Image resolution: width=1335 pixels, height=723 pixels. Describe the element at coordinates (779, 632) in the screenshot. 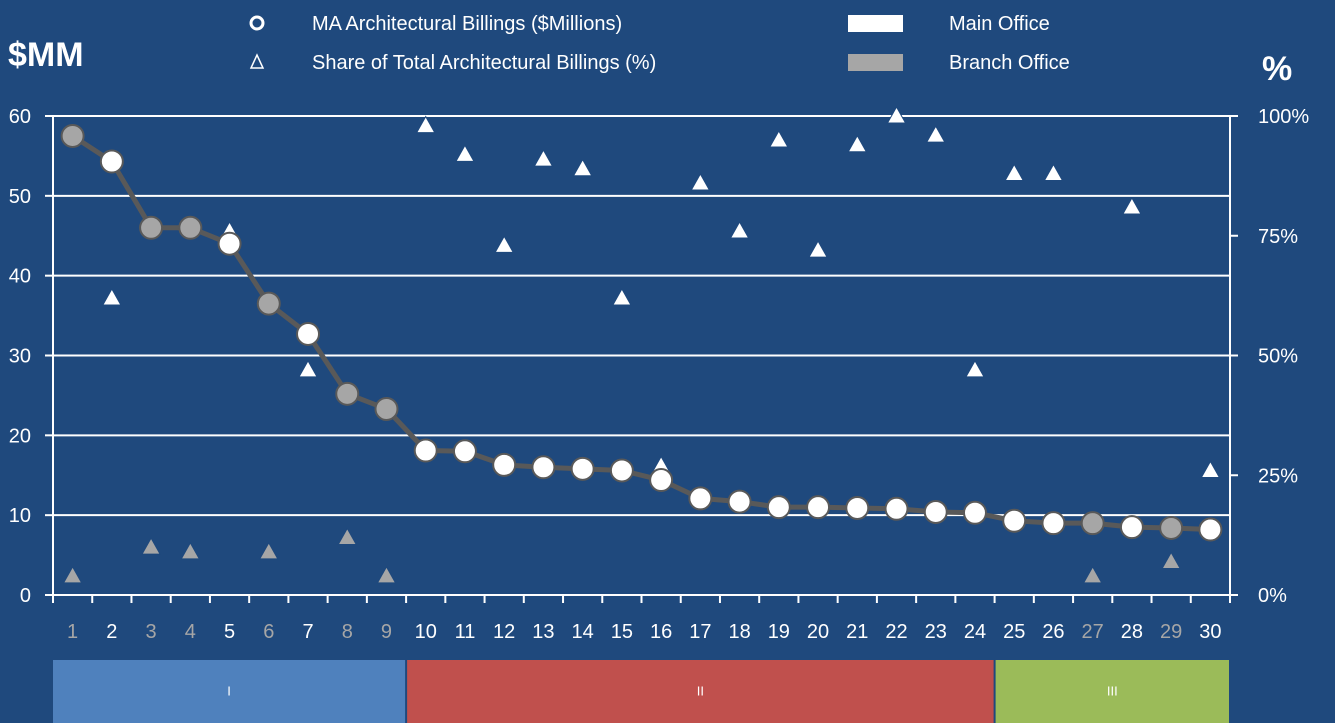

I see `x-axis-tick-label: 19` at that location.